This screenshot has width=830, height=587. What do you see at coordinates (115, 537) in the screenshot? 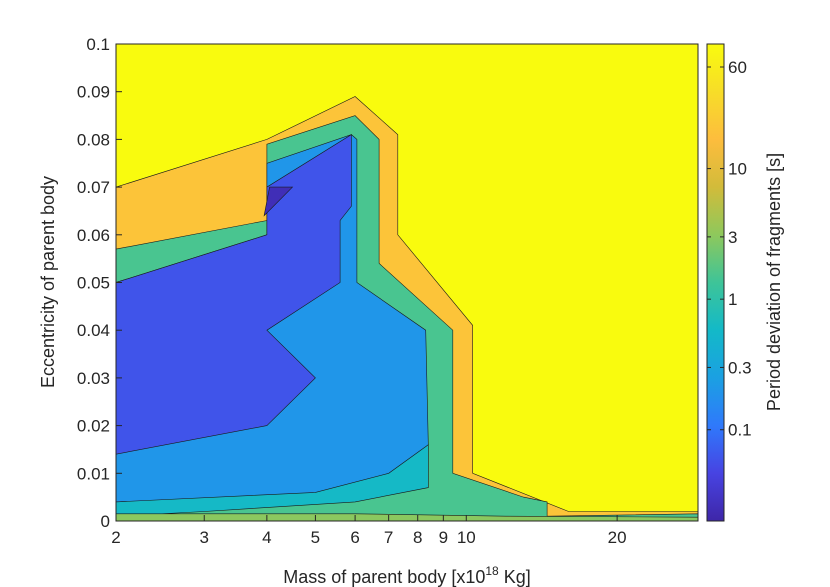
I see `x-tick-label: 2` at bounding box center [115, 537].